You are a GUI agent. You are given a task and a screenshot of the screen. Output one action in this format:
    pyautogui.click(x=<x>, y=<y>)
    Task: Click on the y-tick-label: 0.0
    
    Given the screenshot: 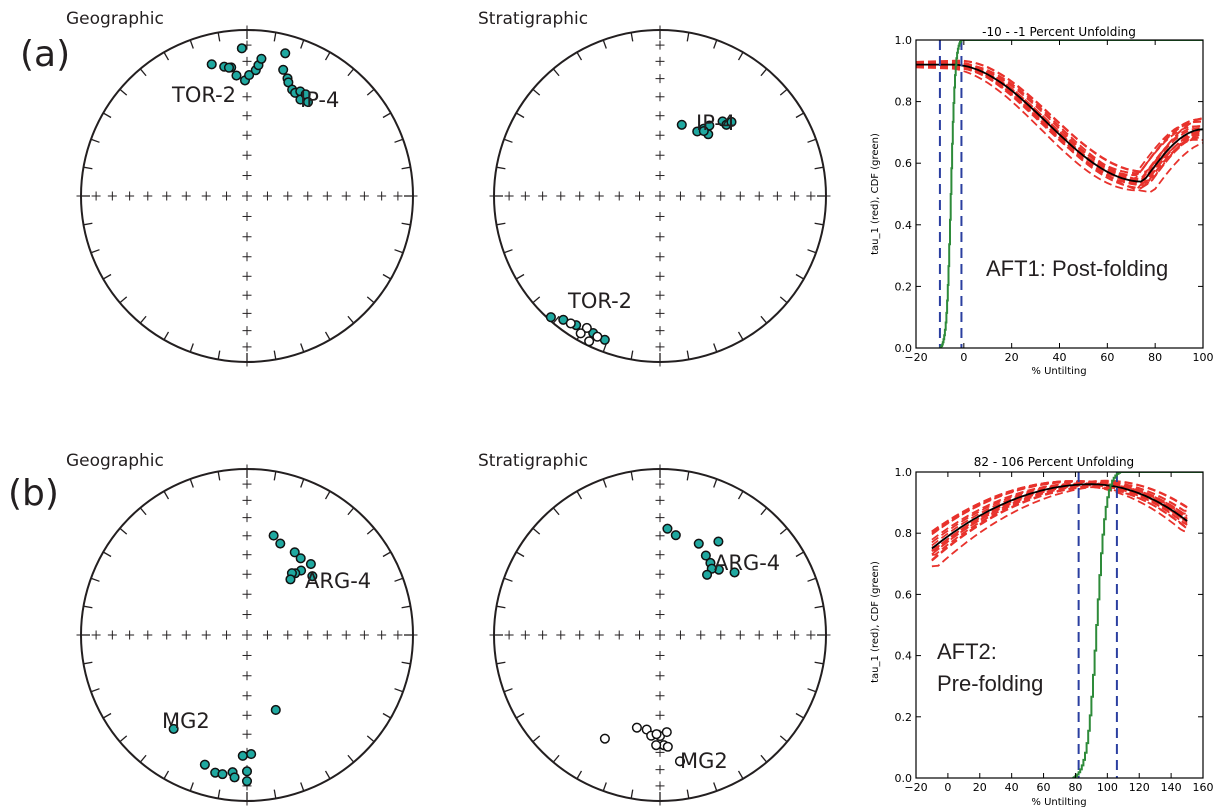 What is the action you would take?
    pyautogui.click(x=904, y=348)
    